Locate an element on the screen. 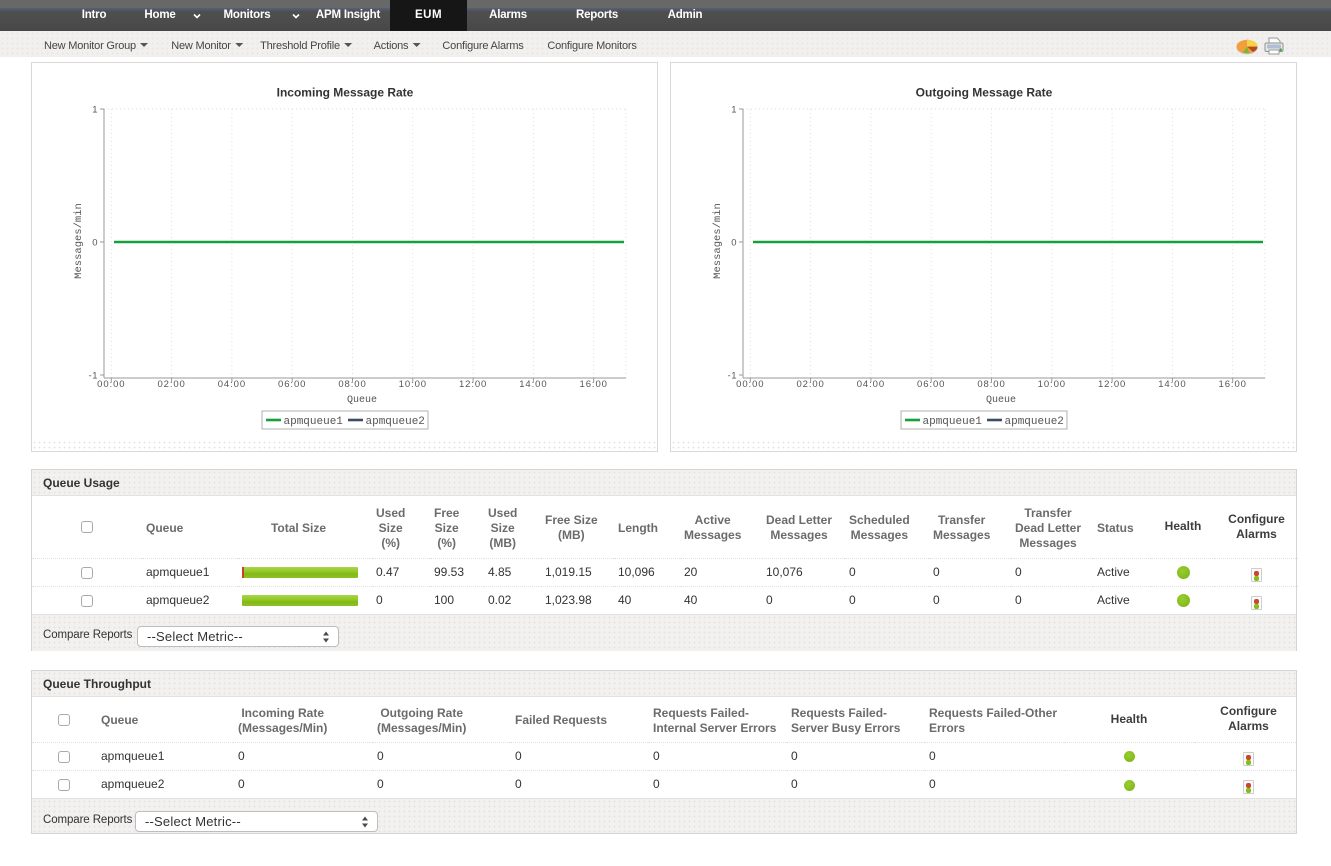 Image resolution: width=1331 pixels, height=866 pixels. svg-text: Outgoing Message Rate is located at coordinates (984, 93).